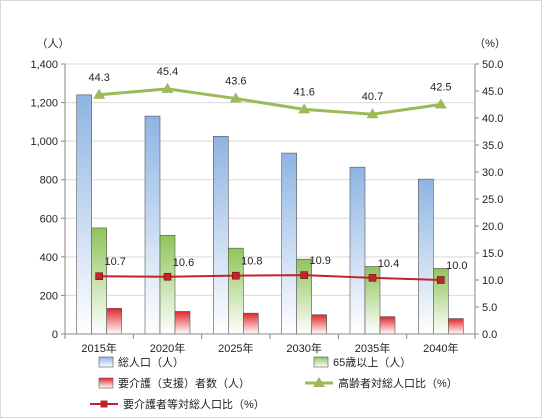 The image size is (542, 418). What do you see at coordinates (489, 335) in the screenshot?
I see `right-axis-tick-label: 0.0` at bounding box center [489, 335].